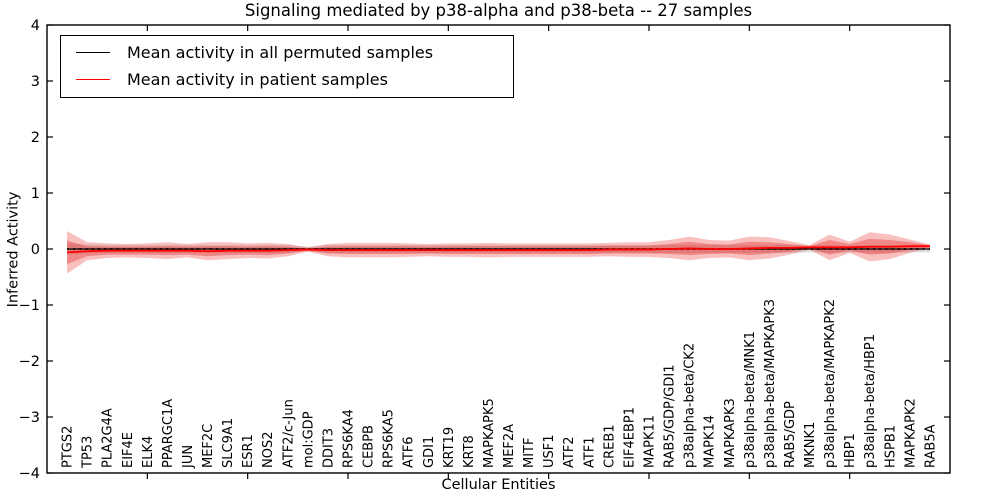 Image resolution: width=1000 pixels, height=500 pixels. What do you see at coordinates (509, 446) in the screenshot?
I see `category-label: MEF2A` at bounding box center [509, 446].